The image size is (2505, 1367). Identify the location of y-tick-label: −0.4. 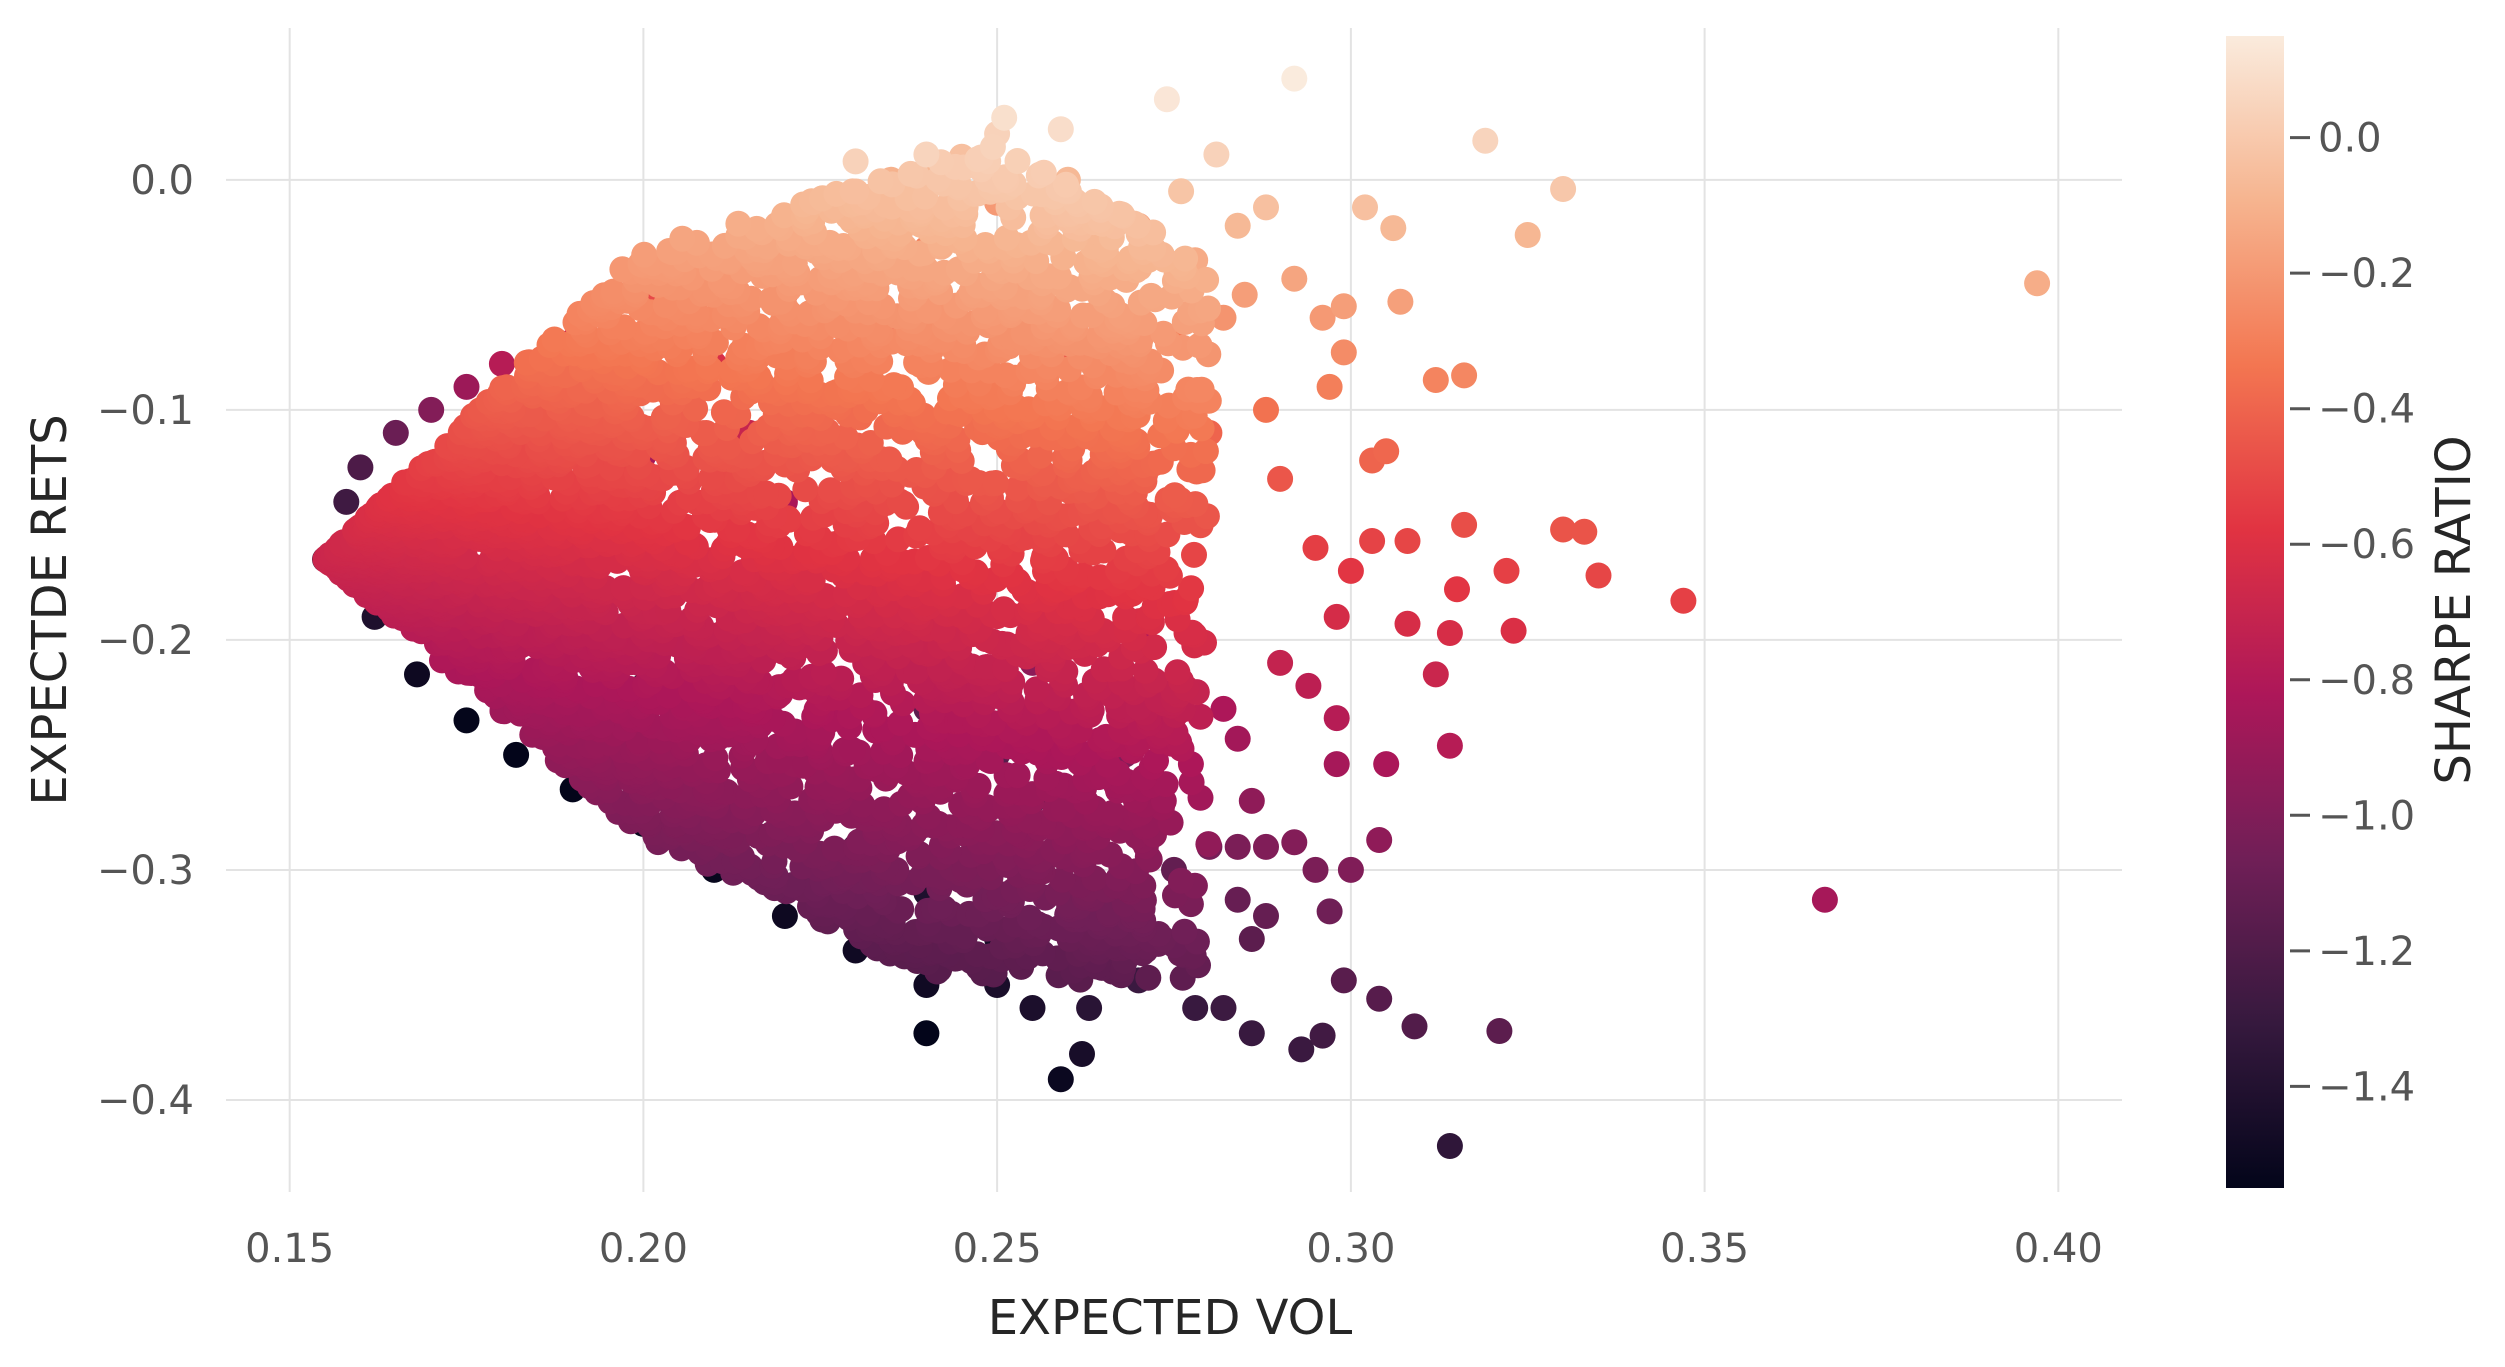
(145, 1101).